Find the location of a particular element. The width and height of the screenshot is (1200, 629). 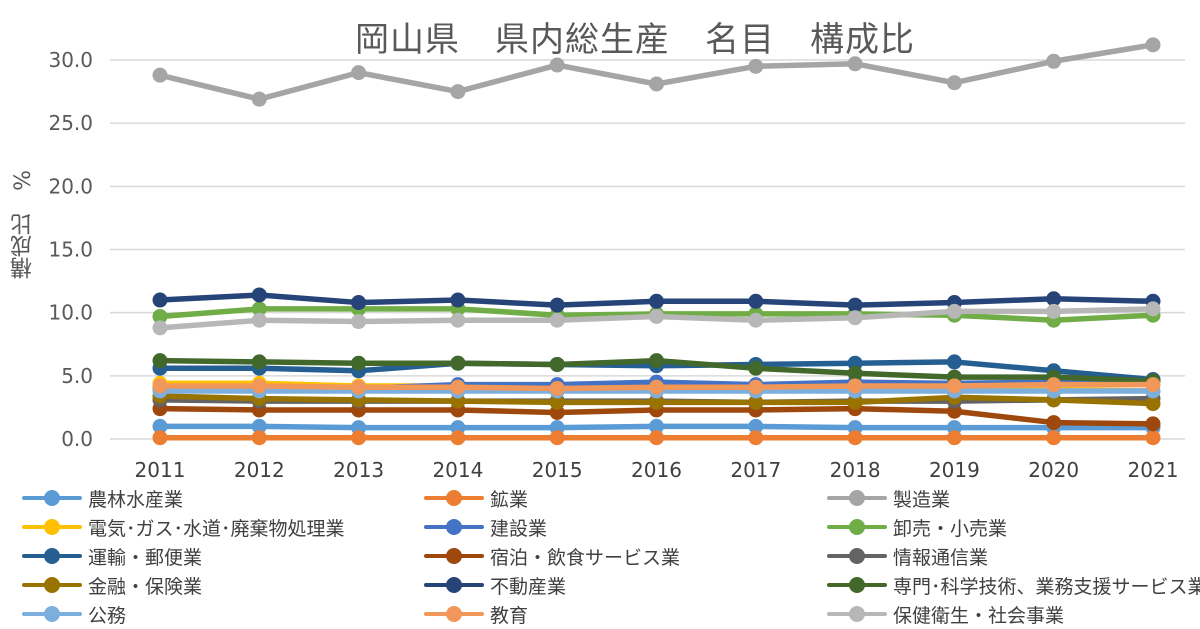

legend-label: 鉱業 is located at coordinates (509, 499).